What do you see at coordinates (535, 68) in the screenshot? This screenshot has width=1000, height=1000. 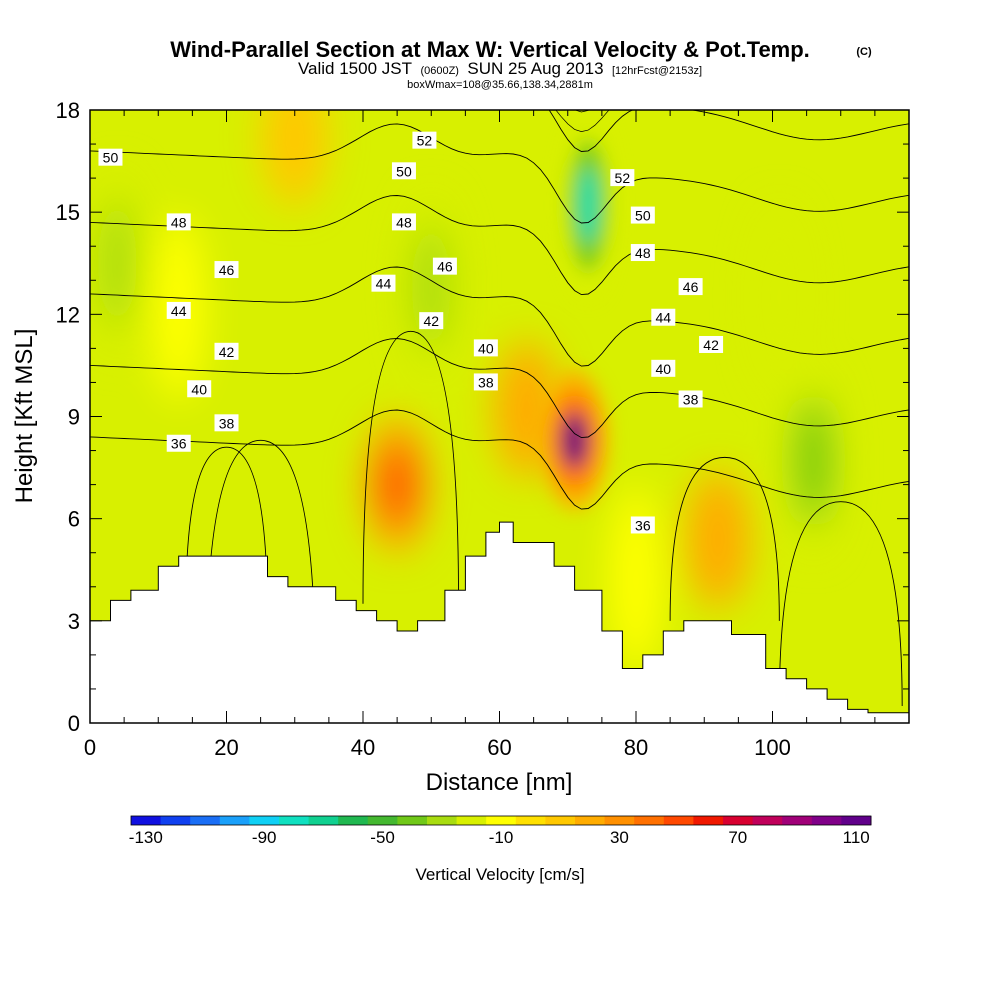 I see `subtitle-date: SUN 25 Aug 2013` at bounding box center [535, 68].